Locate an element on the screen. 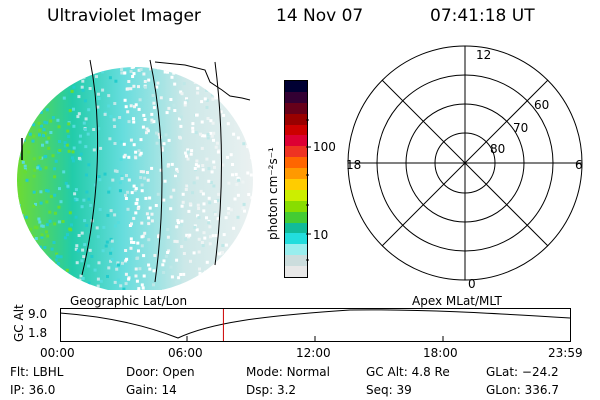  lat-label-70: 70 is located at coordinates (520, 128).